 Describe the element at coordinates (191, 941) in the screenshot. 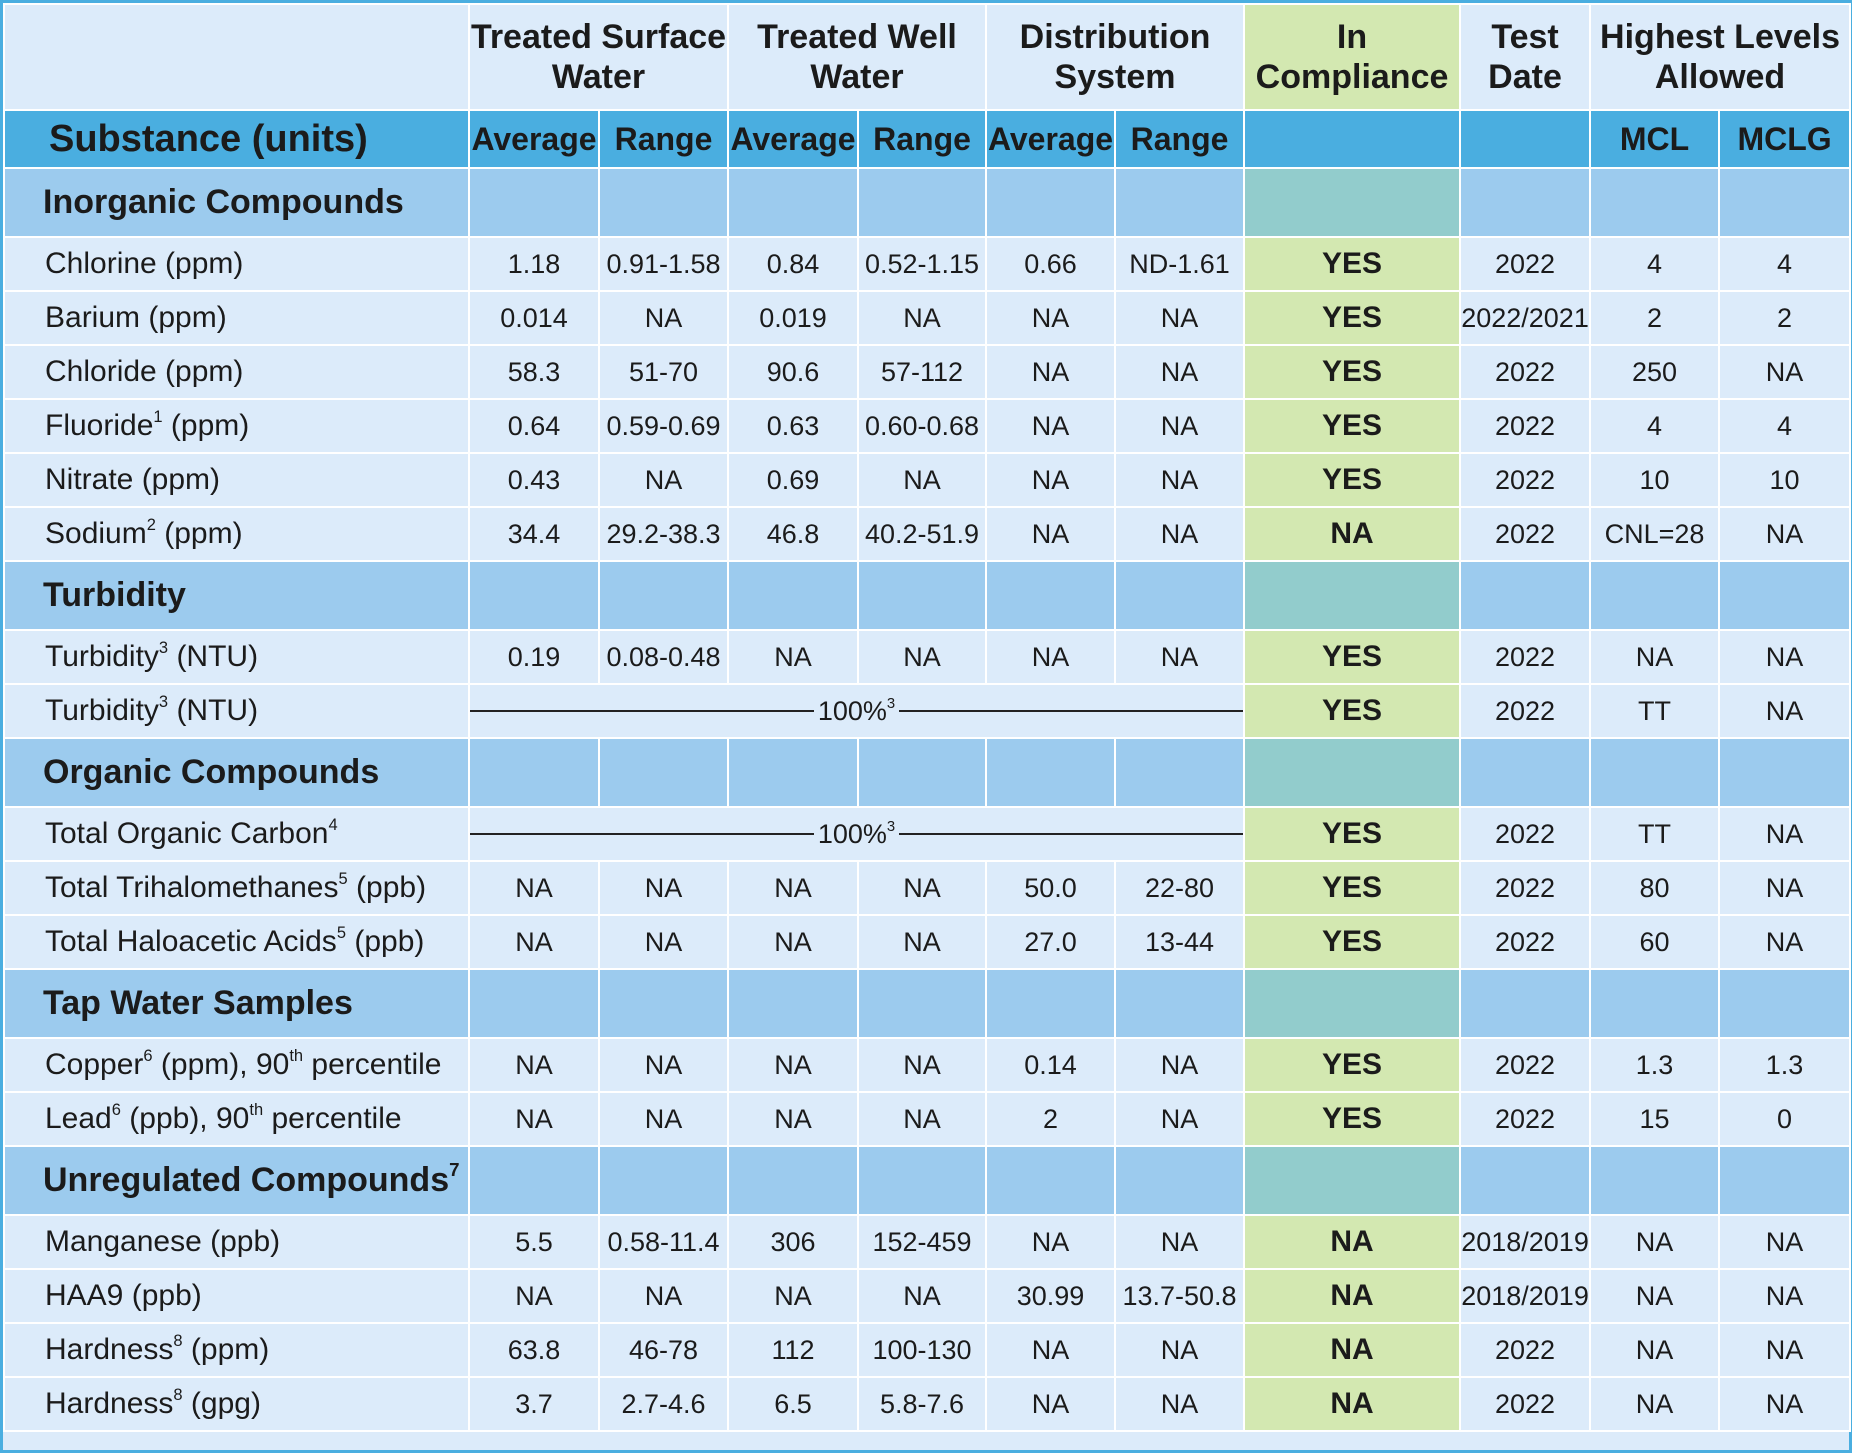

I see `text: Total Haloacetic Acids` at that location.